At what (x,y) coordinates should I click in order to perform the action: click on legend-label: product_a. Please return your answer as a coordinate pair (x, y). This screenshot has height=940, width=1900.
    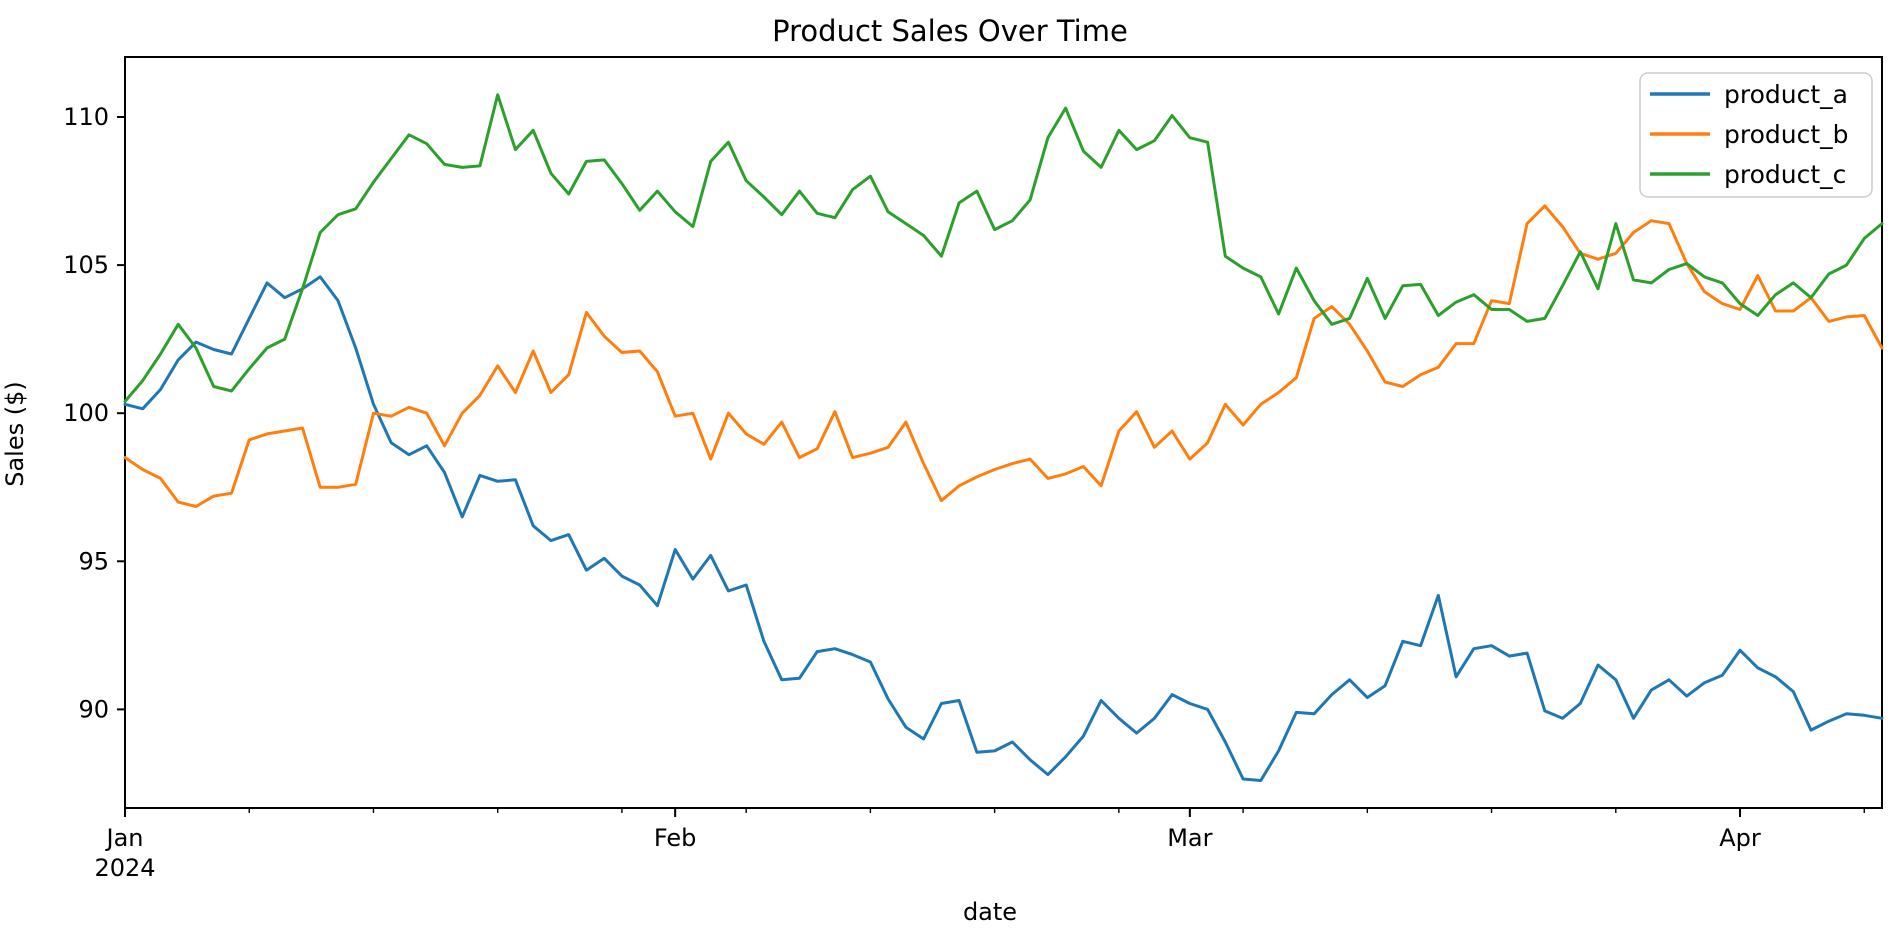
    Looking at the image, I should click on (1786, 94).